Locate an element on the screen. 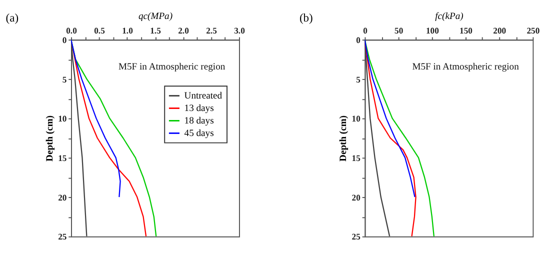  x-tick-label: 150 is located at coordinates (466, 30).